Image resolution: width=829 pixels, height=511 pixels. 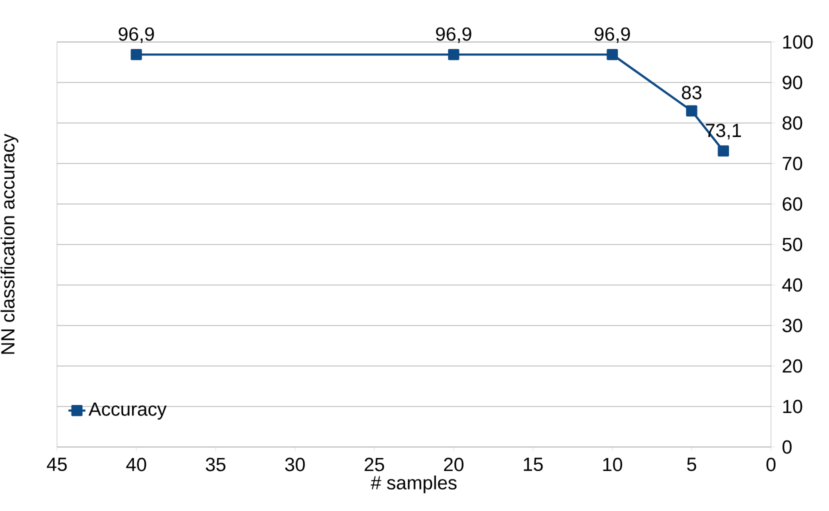 What do you see at coordinates (413, 485) in the screenshot?
I see `x-axis-title: # samples` at bounding box center [413, 485].